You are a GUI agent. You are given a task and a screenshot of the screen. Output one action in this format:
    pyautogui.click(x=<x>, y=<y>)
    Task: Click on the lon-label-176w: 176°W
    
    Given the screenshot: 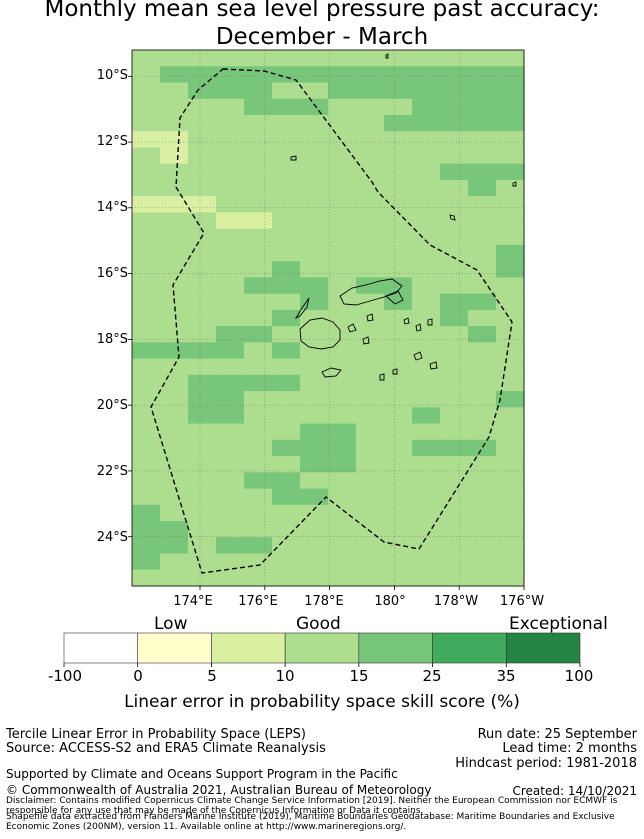 What is the action you would take?
    pyautogui.click(x=522, y=601)
    